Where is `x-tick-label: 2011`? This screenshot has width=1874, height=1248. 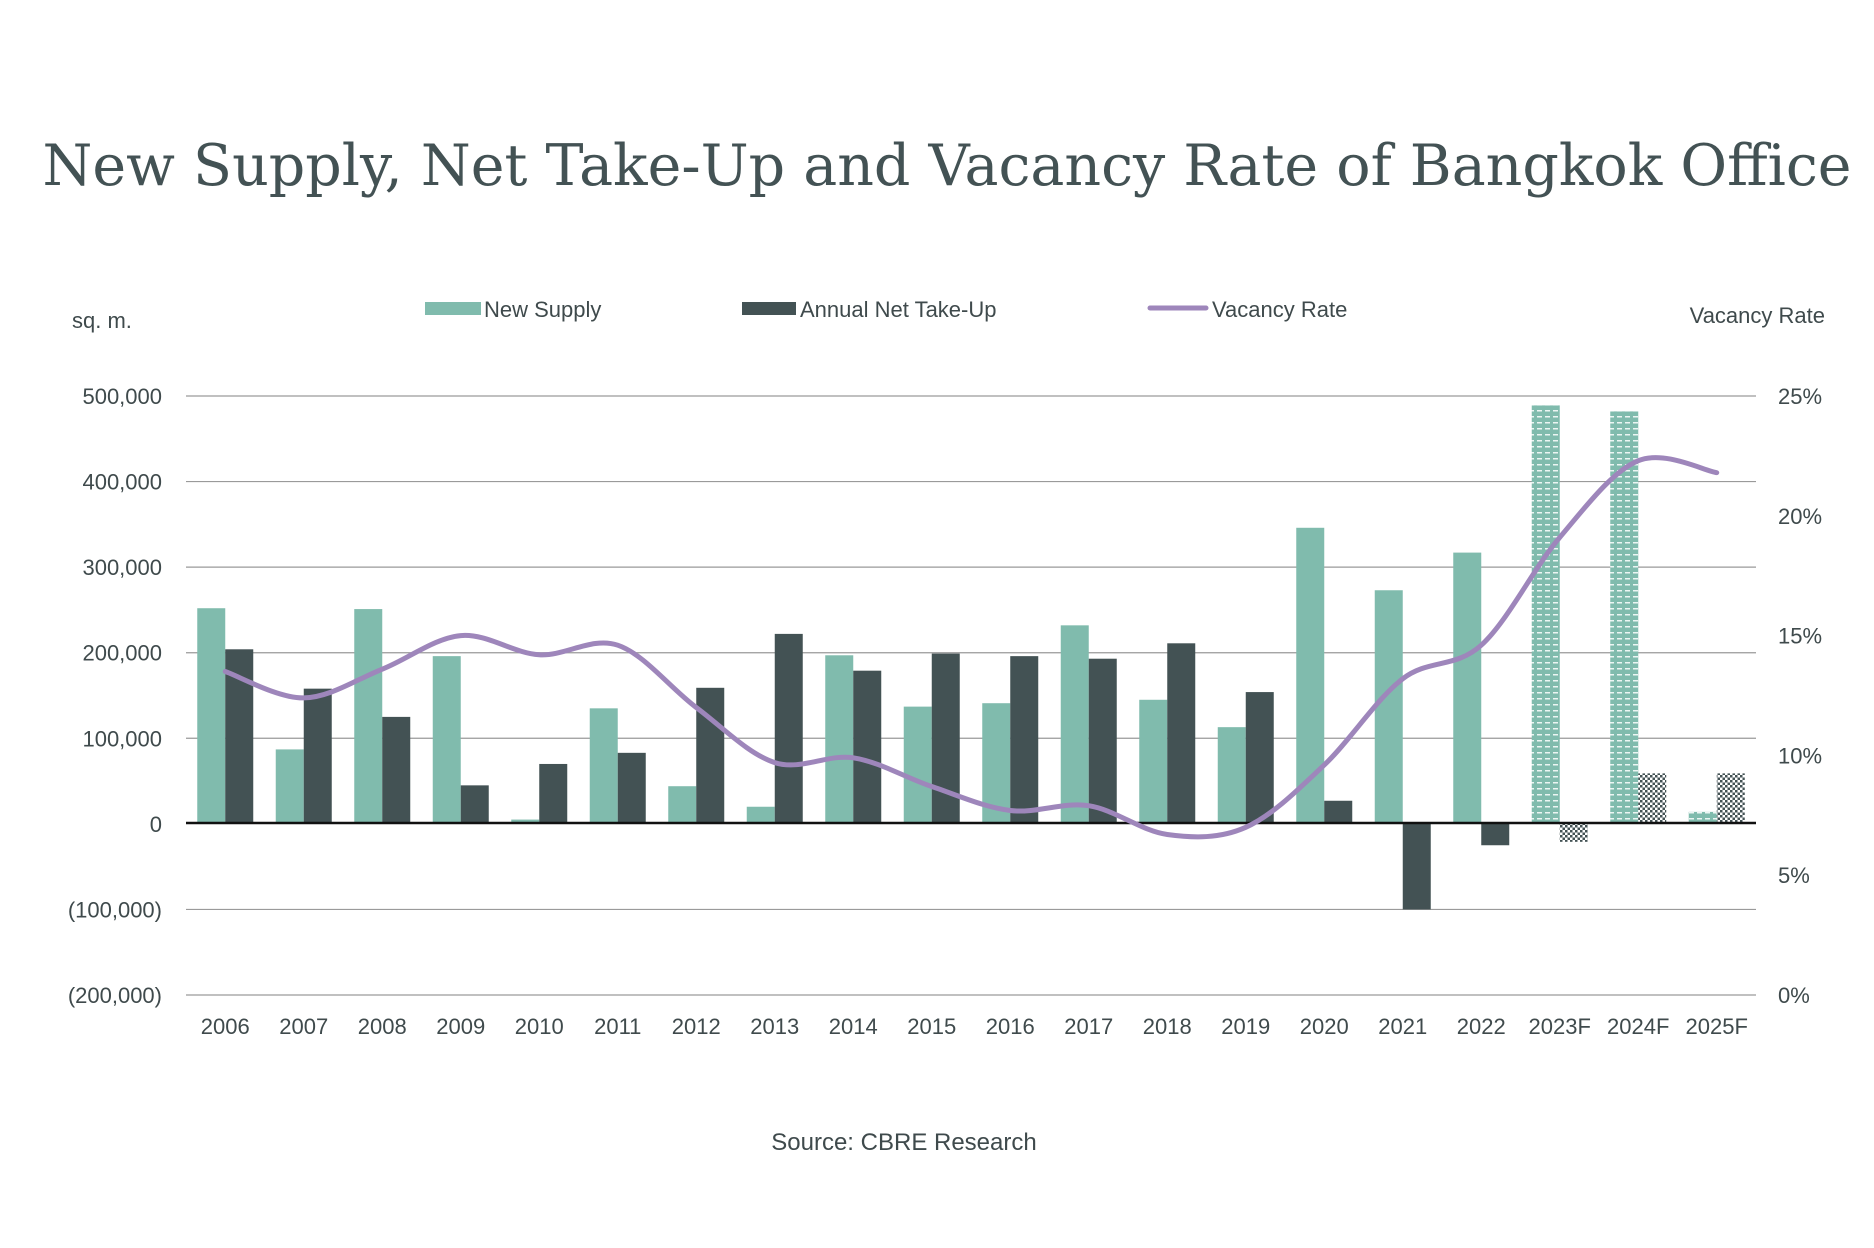
x-tick-label: 2011 is located at coordinates (617, 1026).